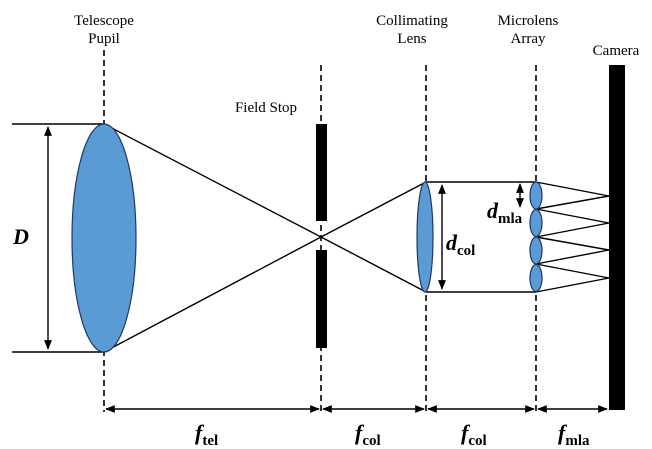 The width and height of the screenshot is (652, 449). I want to click on ray-top-converge, so click(212, 180).